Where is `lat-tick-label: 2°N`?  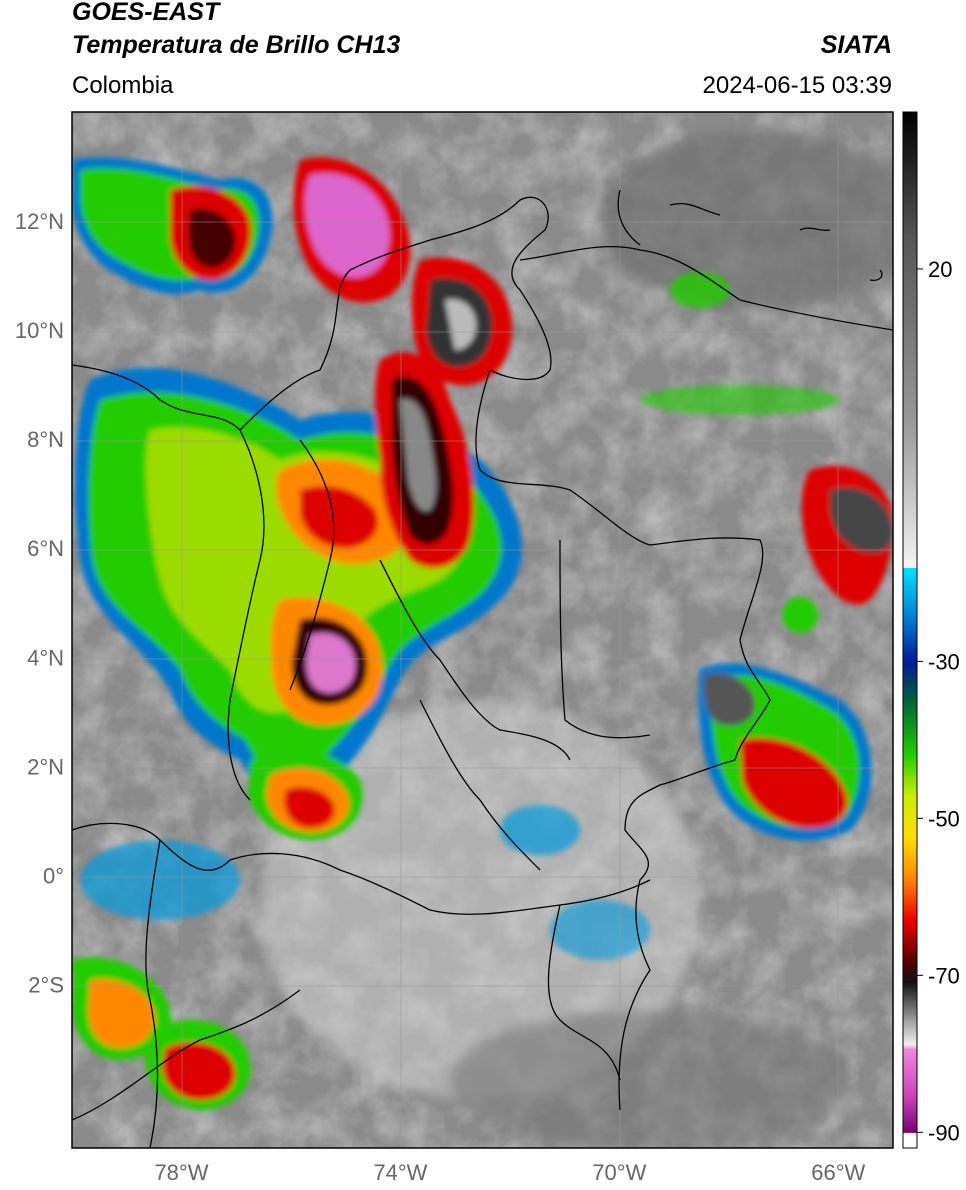 lat-tick-label: 2°N is located at coordinates (45, 766).